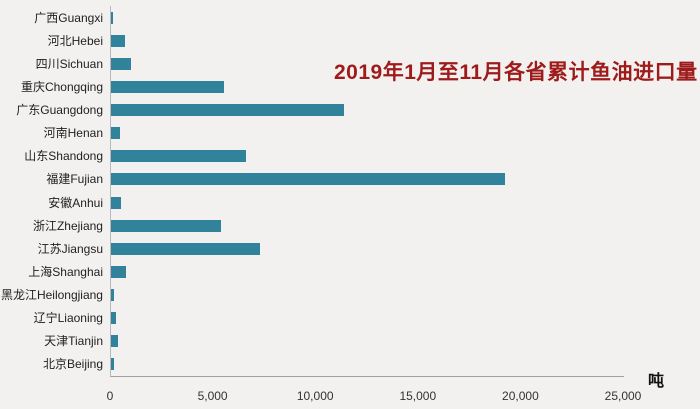 Image resolution: width=700 pixels, height=409 pixels. I want to click on x-tick-label: 10,000, so click(315, 396).